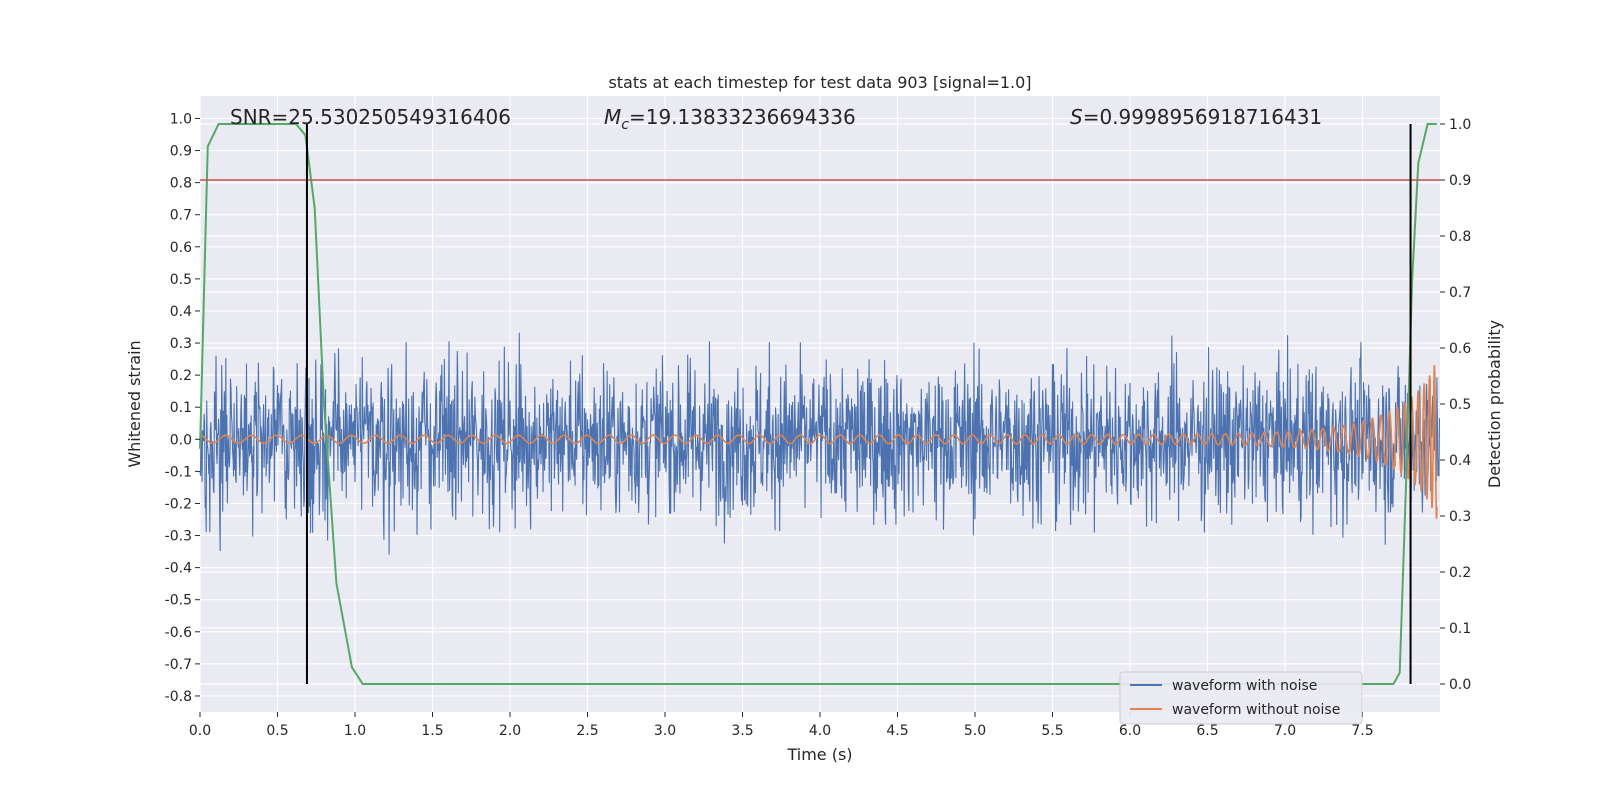 This screenshot has height=800, width=1600. Describe the element at coordinates (178, 537) in the screenshot. I see `y-tick-label: -0.3` at that location.